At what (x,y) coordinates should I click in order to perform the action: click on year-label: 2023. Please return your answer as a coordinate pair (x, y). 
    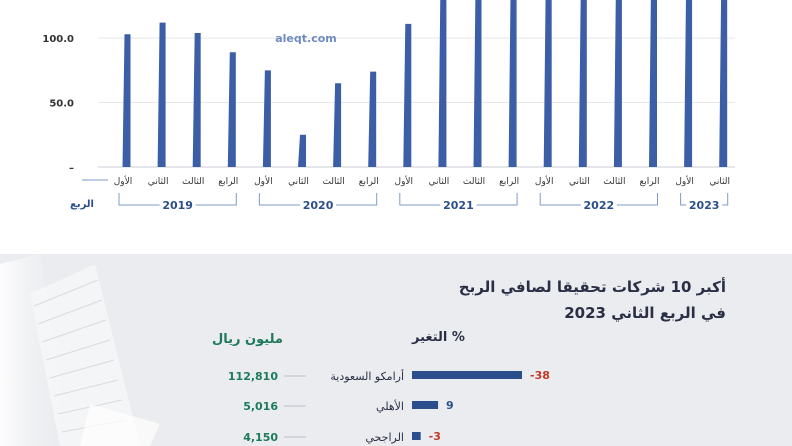
    Looking at the image, I should click on (704, 205).